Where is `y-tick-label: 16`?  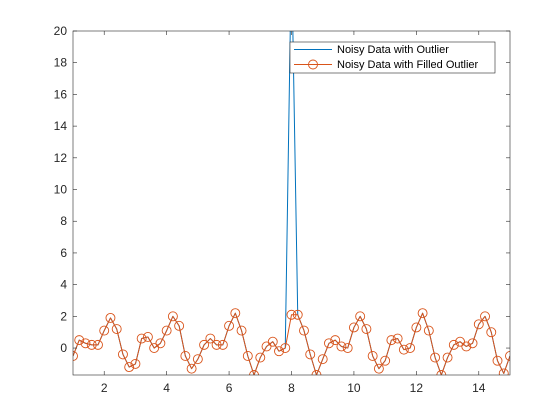 y-tick-label: 16 is located at coordinates (61, 94).